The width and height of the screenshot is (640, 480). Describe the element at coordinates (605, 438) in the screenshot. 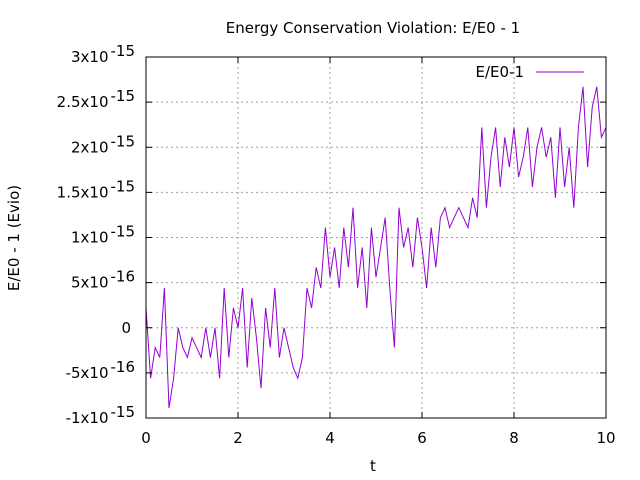

I see `x-tick-label: 10` at that location.